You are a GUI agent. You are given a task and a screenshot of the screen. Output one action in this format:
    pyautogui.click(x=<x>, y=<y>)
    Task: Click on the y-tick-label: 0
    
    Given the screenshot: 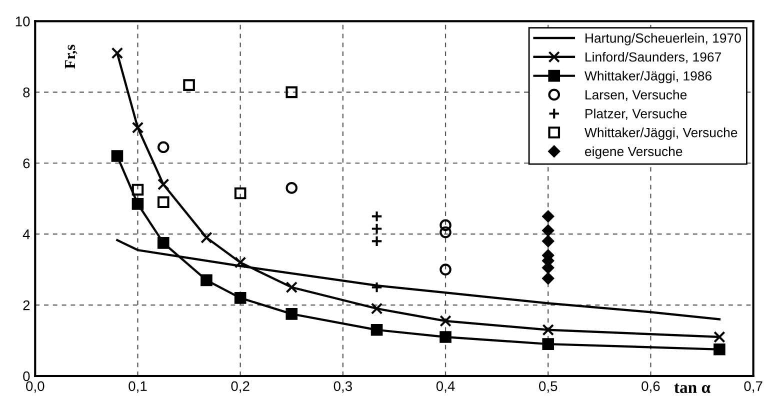 What is the action you would take?
    pyautogui.click(x=26, y=376)
    